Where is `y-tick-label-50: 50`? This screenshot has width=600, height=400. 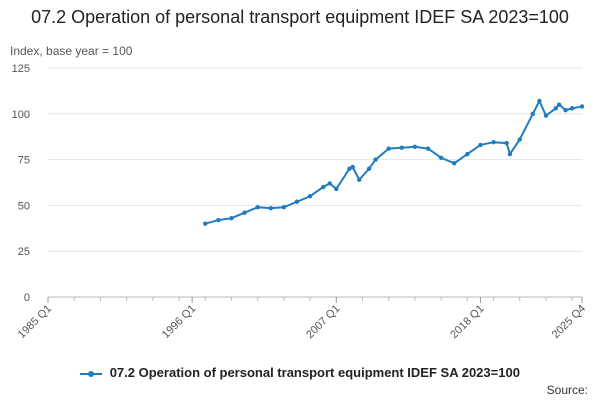 y-tick-label-50: 50 is located at coordinates (24, 206).